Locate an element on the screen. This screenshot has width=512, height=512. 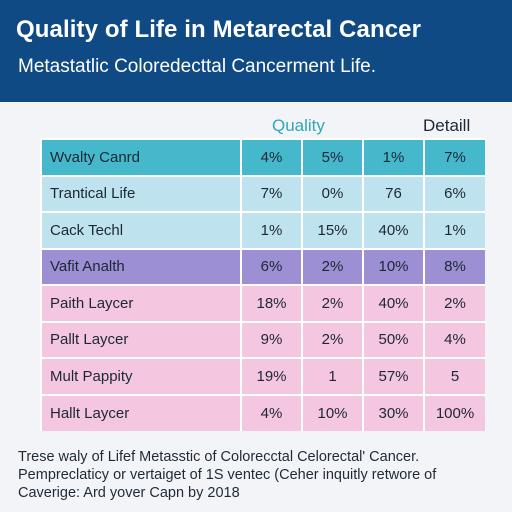
column-header-detail: Detaill is located at coordinates (447, 125).